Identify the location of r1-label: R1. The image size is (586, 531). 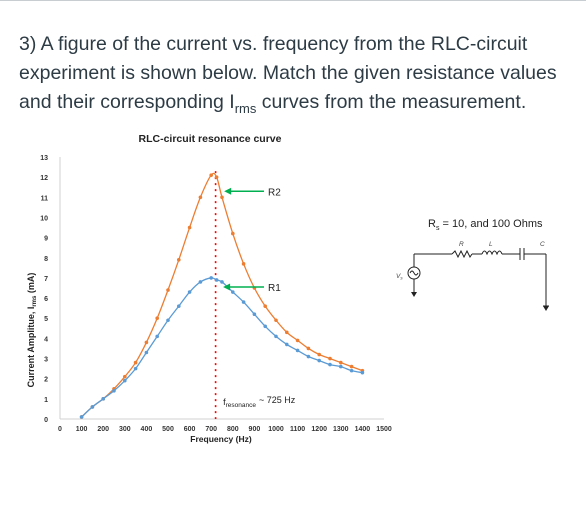
(274, 288).